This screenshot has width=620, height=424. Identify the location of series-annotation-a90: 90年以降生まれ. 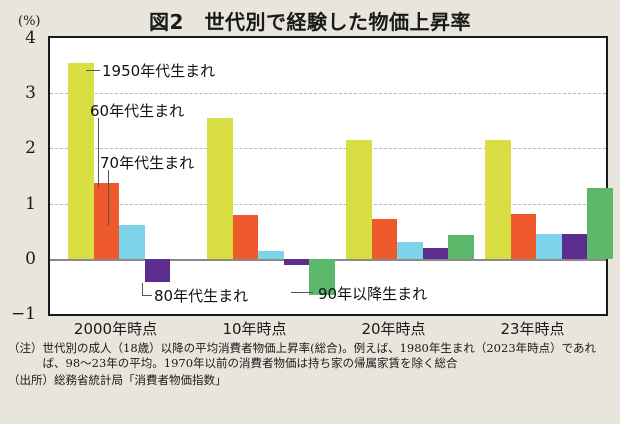
(373, 294).